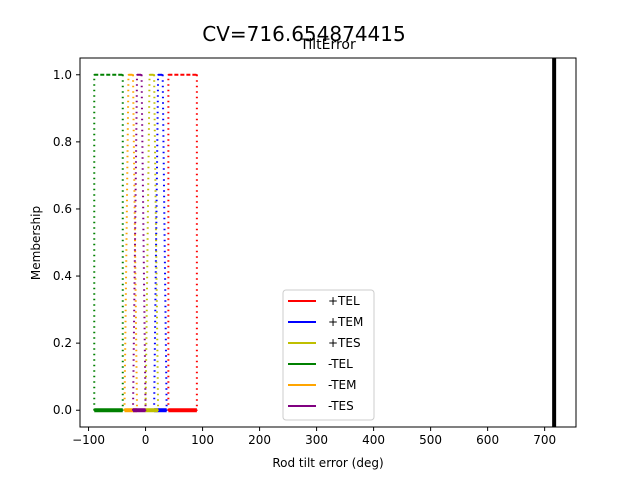  Describe the element at coordinates (62, 410) in the screenshot. I see `y-tick-label: 0.0` at that location.